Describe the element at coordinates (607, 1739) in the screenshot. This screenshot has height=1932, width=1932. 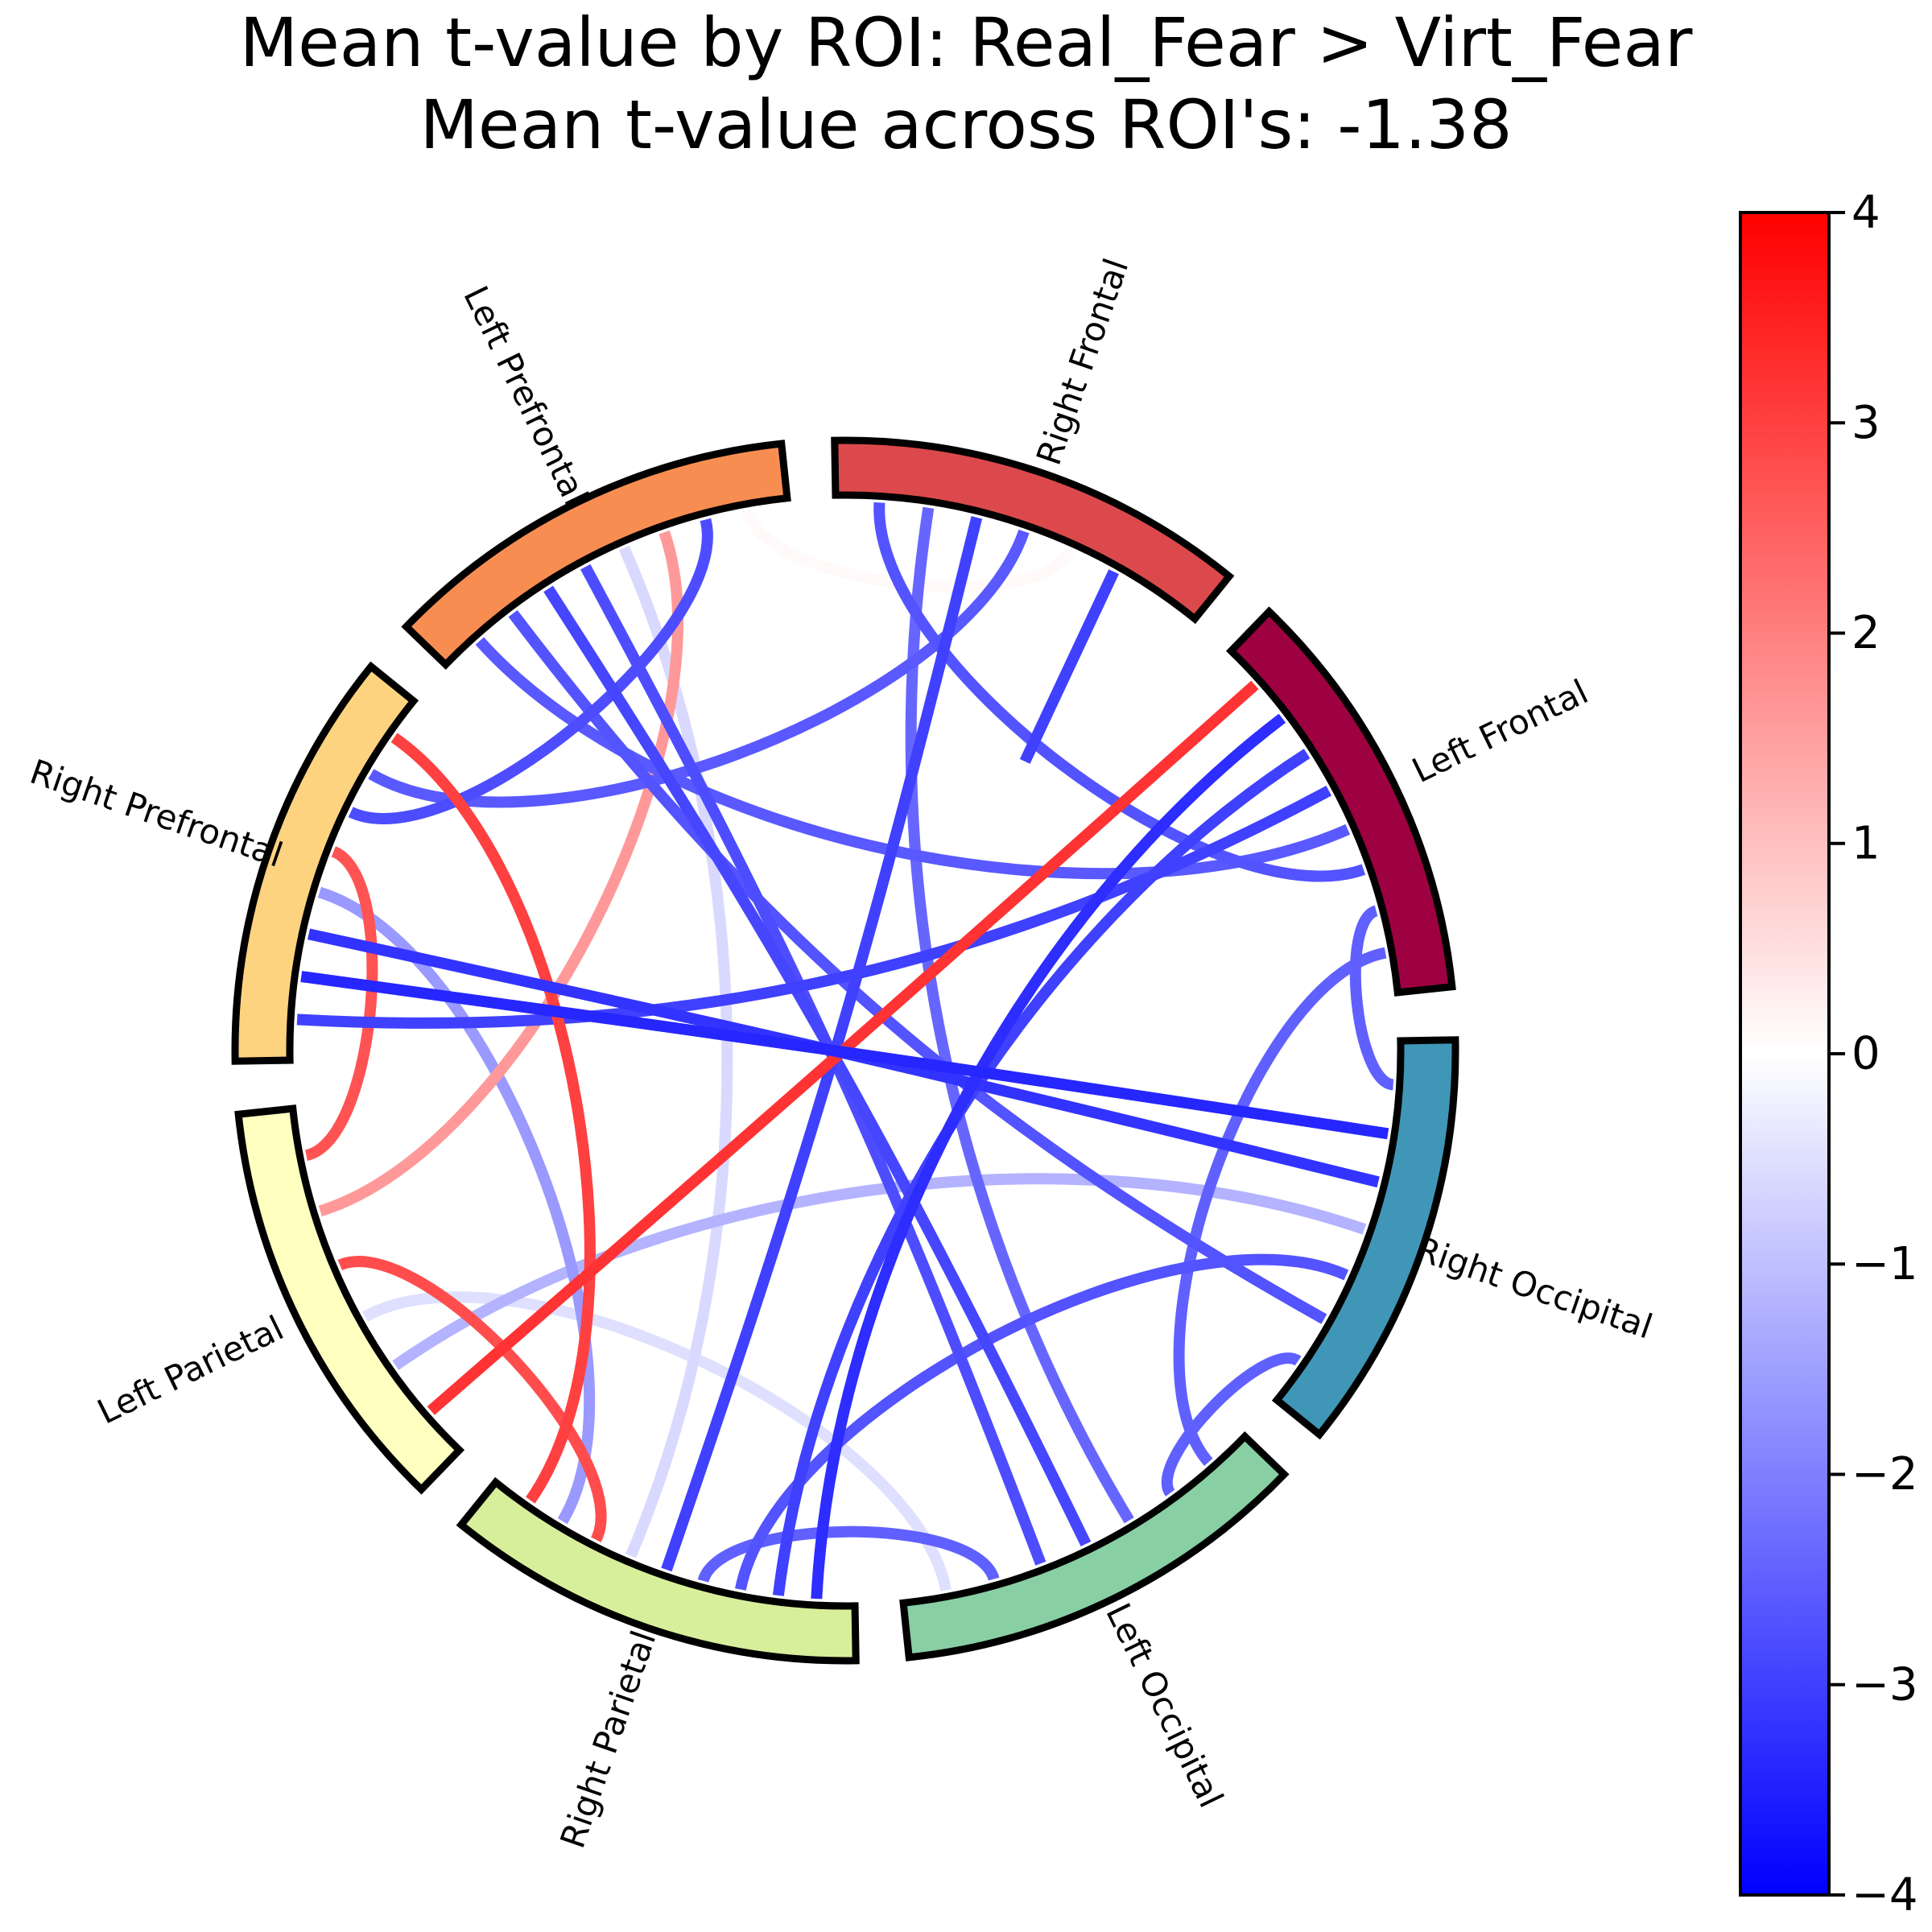
I see `roi-label-right-parietal: Right Parietal` at that location.